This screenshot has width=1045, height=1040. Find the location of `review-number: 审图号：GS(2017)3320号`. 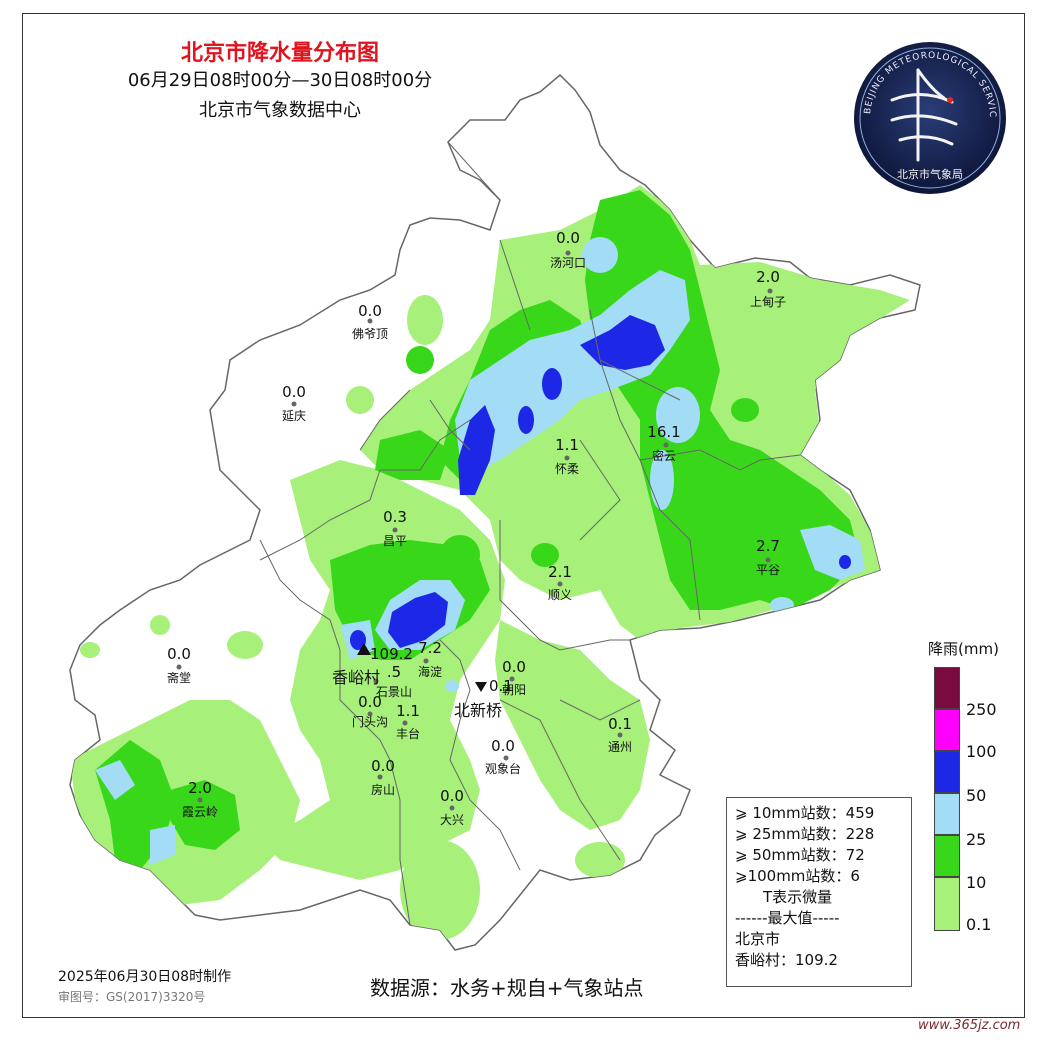

review-number: 审图号：GS(2017)3320号 is located at coordinates (132, 997).